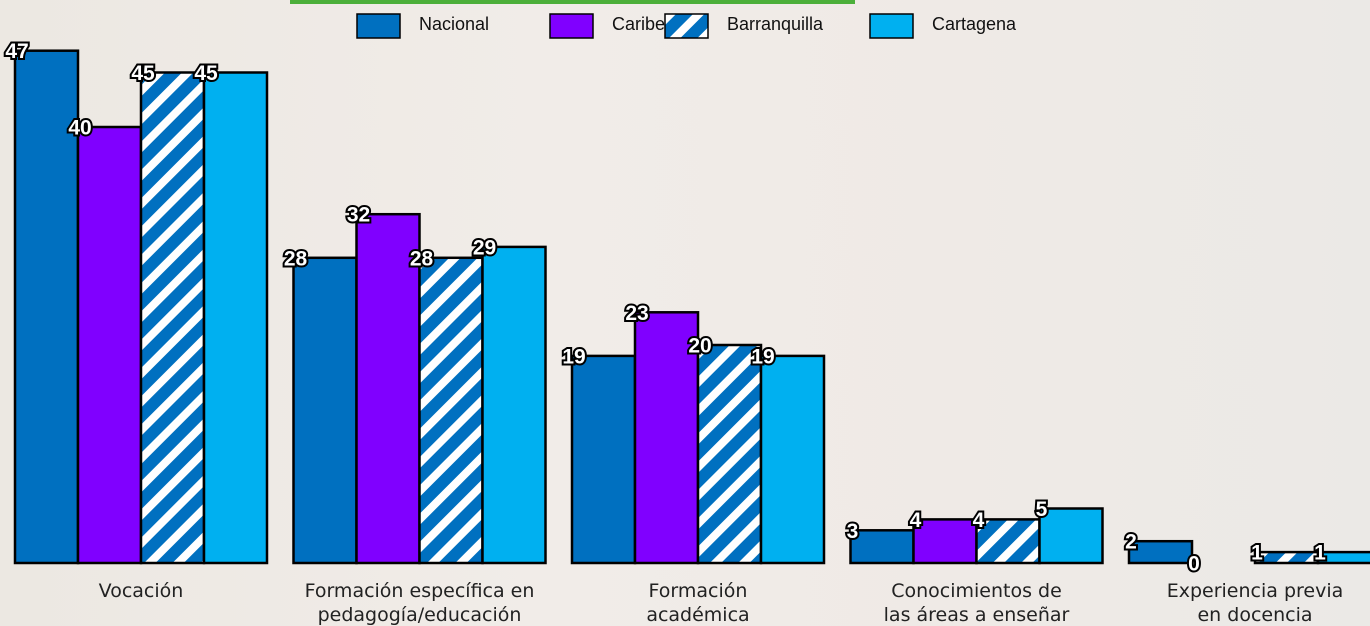 This screenshot has width=1370, height=626. I want to click on x-tick-label: en docencia, so click(1254, 615).